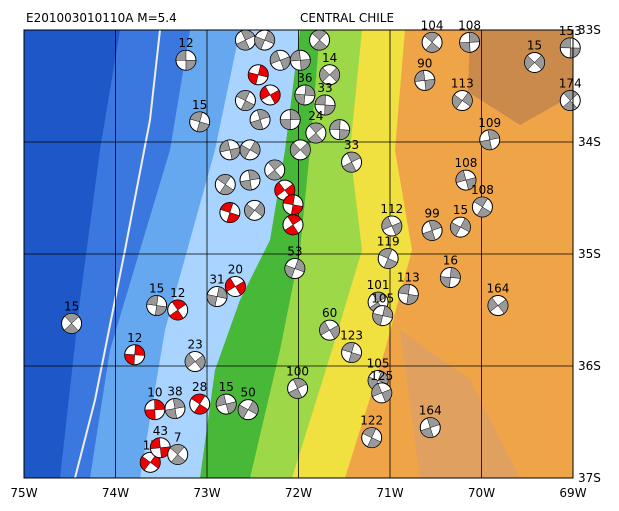 Image resolution: width=619 pixels, height=511 pixels. I want to click on depth-label: 112, so click(391, 209).